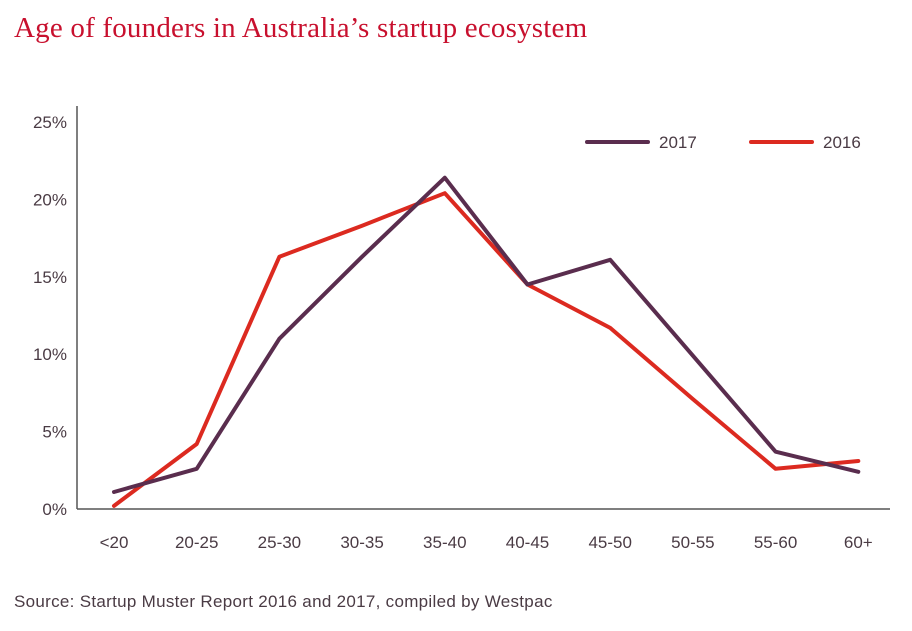  What do you see at coordinates (444, 542) in the screenshot?
I see `x-tick-label: 35-40` at bounding box center [444, 542].